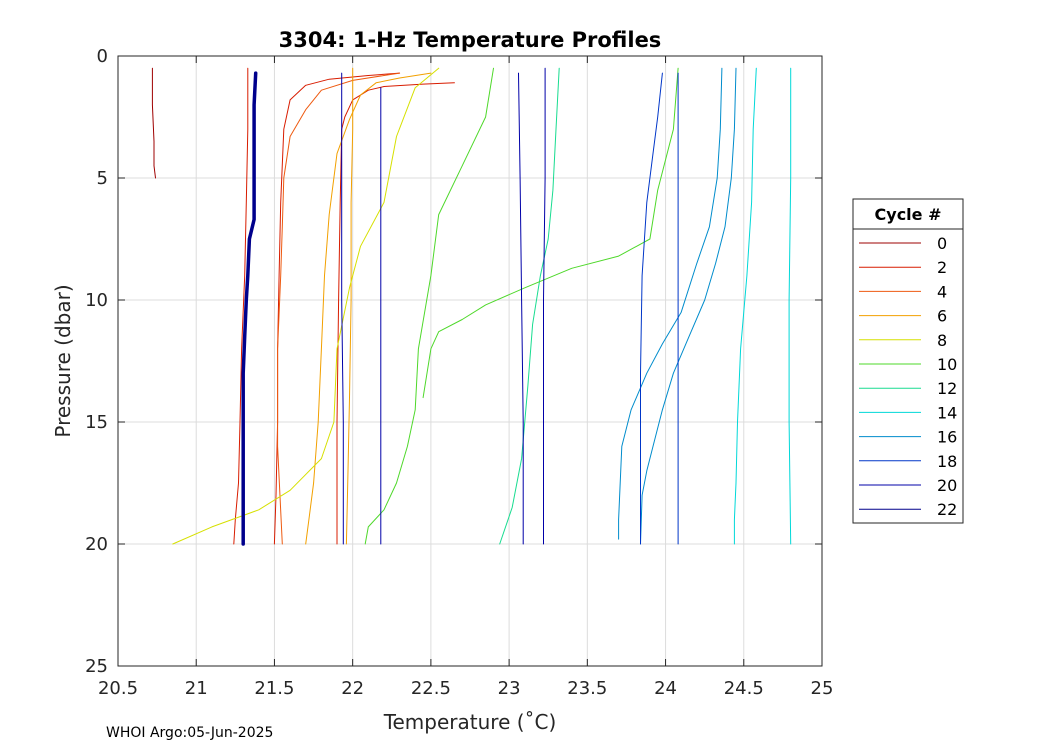  What do you see at coordinates (96, 666) in the screenshot?
I see `y-tick-label: 25` at bounding box center [96, 666].